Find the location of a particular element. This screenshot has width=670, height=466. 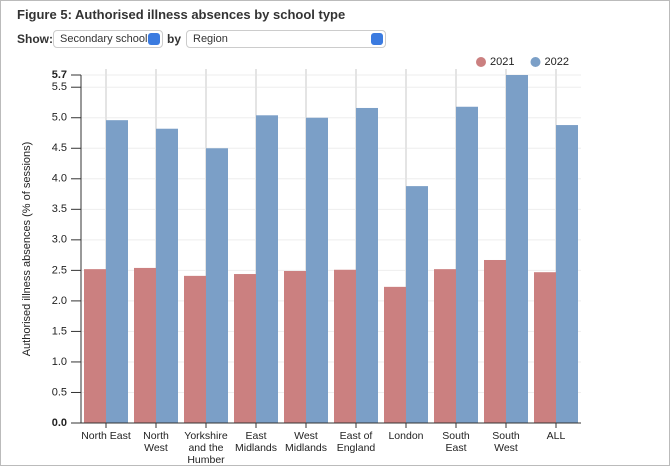

school-select: Secondary schools is located at coordinates (108, 39).